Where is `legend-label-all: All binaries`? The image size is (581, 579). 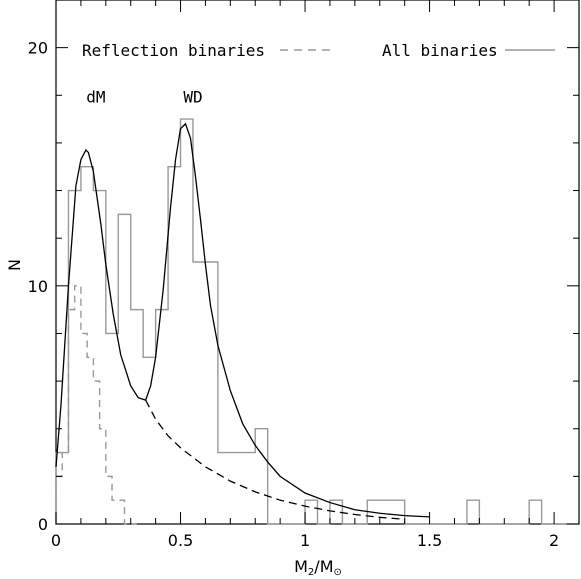 legend-label-all: All binaries is located at coordinates (440, 50).